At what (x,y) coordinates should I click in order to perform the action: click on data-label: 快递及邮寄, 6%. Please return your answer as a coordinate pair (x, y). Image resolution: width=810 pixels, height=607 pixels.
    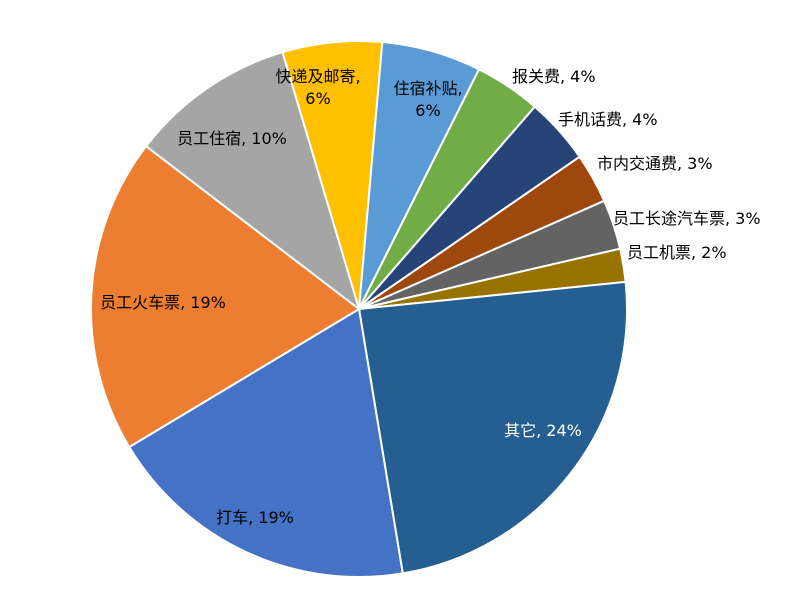
    Looking at the image, I should click on (318, 87).